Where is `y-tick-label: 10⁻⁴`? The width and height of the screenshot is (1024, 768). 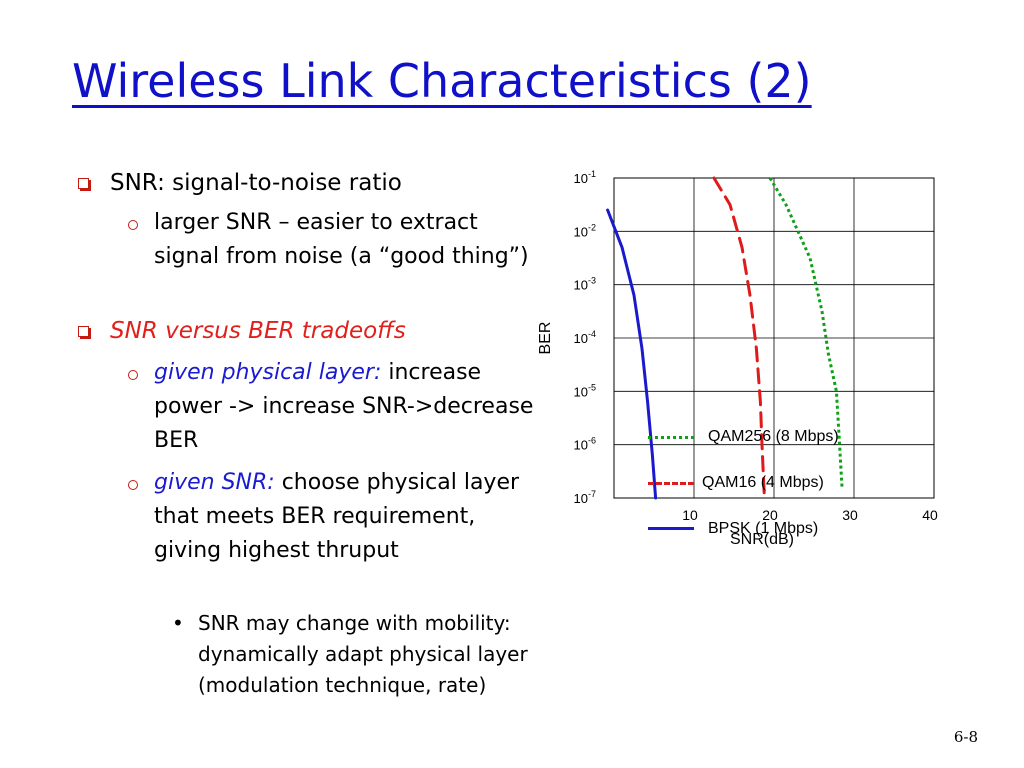 y-tick-label: 10⁻⁴ is located at coordinates (585, 337).